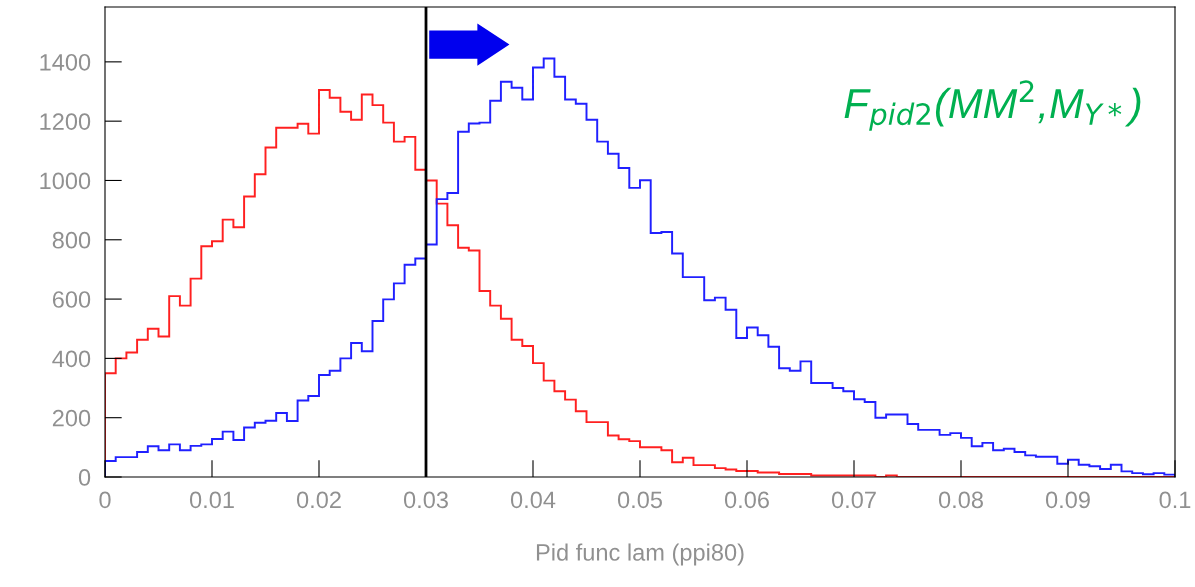 The image size is (1195, 587). Describe the element at coordinates (71, 240) in the screenshot. I see `y-tick-label: 800` at that location.